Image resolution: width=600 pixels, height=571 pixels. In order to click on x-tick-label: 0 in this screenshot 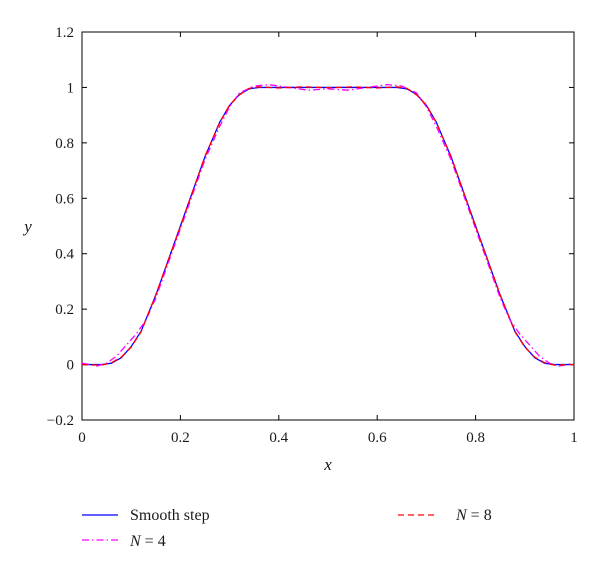, I will do `click(82, 438)`.